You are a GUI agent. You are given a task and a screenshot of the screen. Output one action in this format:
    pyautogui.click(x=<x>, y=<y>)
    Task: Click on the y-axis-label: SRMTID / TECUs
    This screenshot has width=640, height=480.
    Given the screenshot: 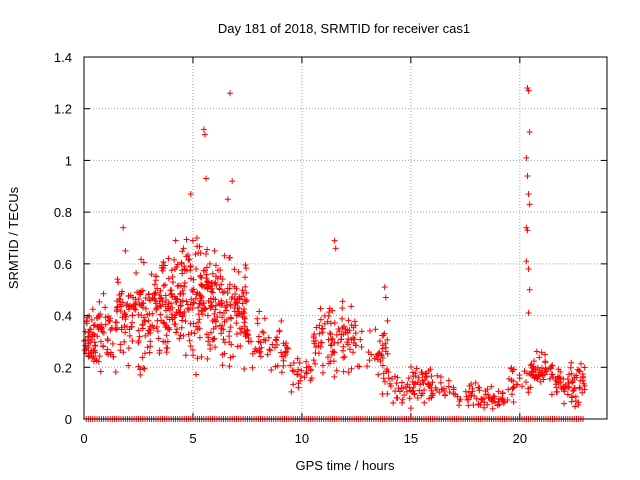 What is the action you would take?
    pyautogui.click(x=13, y=237)
    